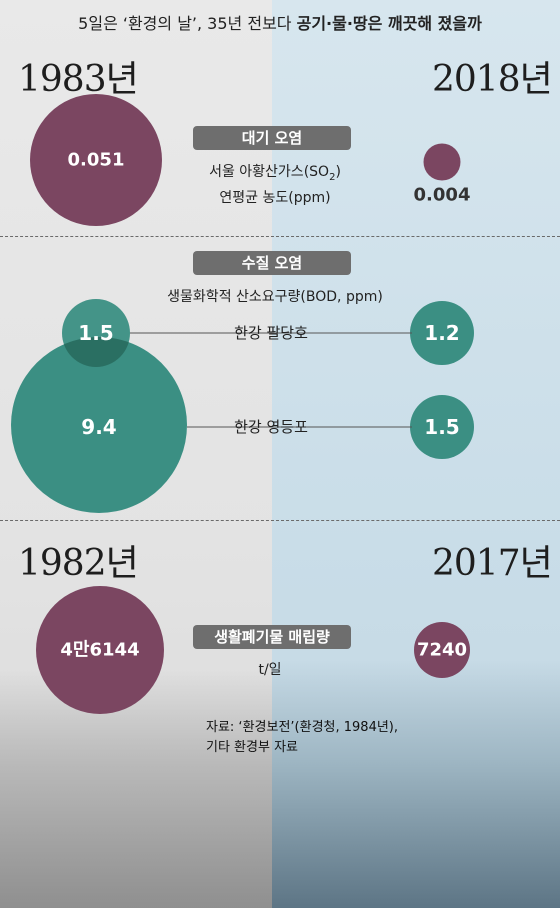 The height and width of the screenshot is (908, 560). What do you see at coordinates (252, 747) in the screenshot?
I see `source-line2: 기타 환경부 자료` at bounding box center [252, 747].